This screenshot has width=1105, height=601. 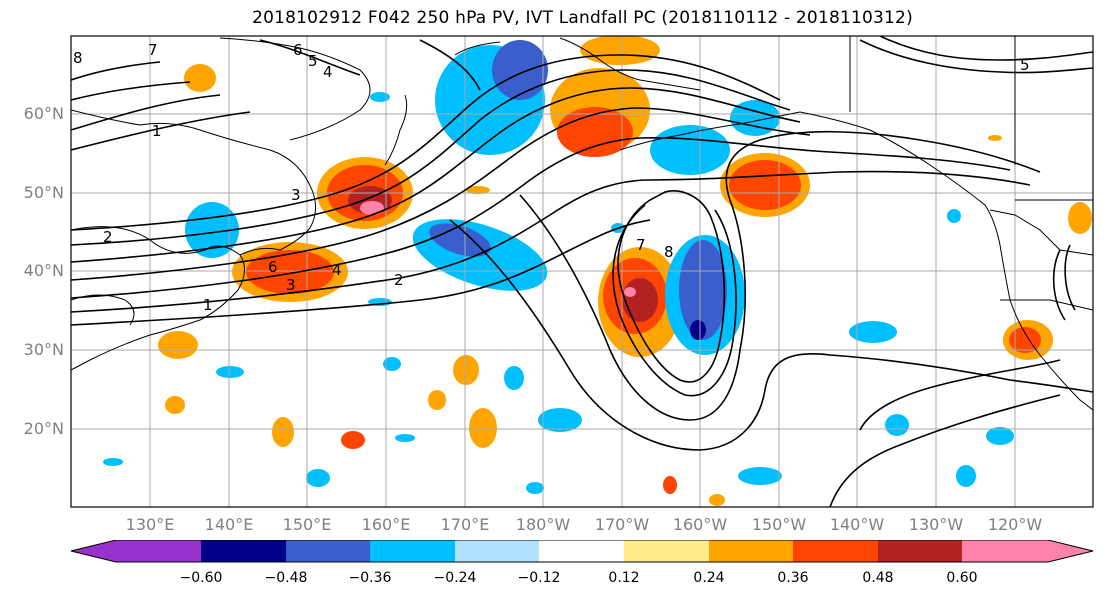 What do you see at coordinates (43, 192) in the screenshot?
I see `lat-label: 50°N` at bounding box center [43, 192].